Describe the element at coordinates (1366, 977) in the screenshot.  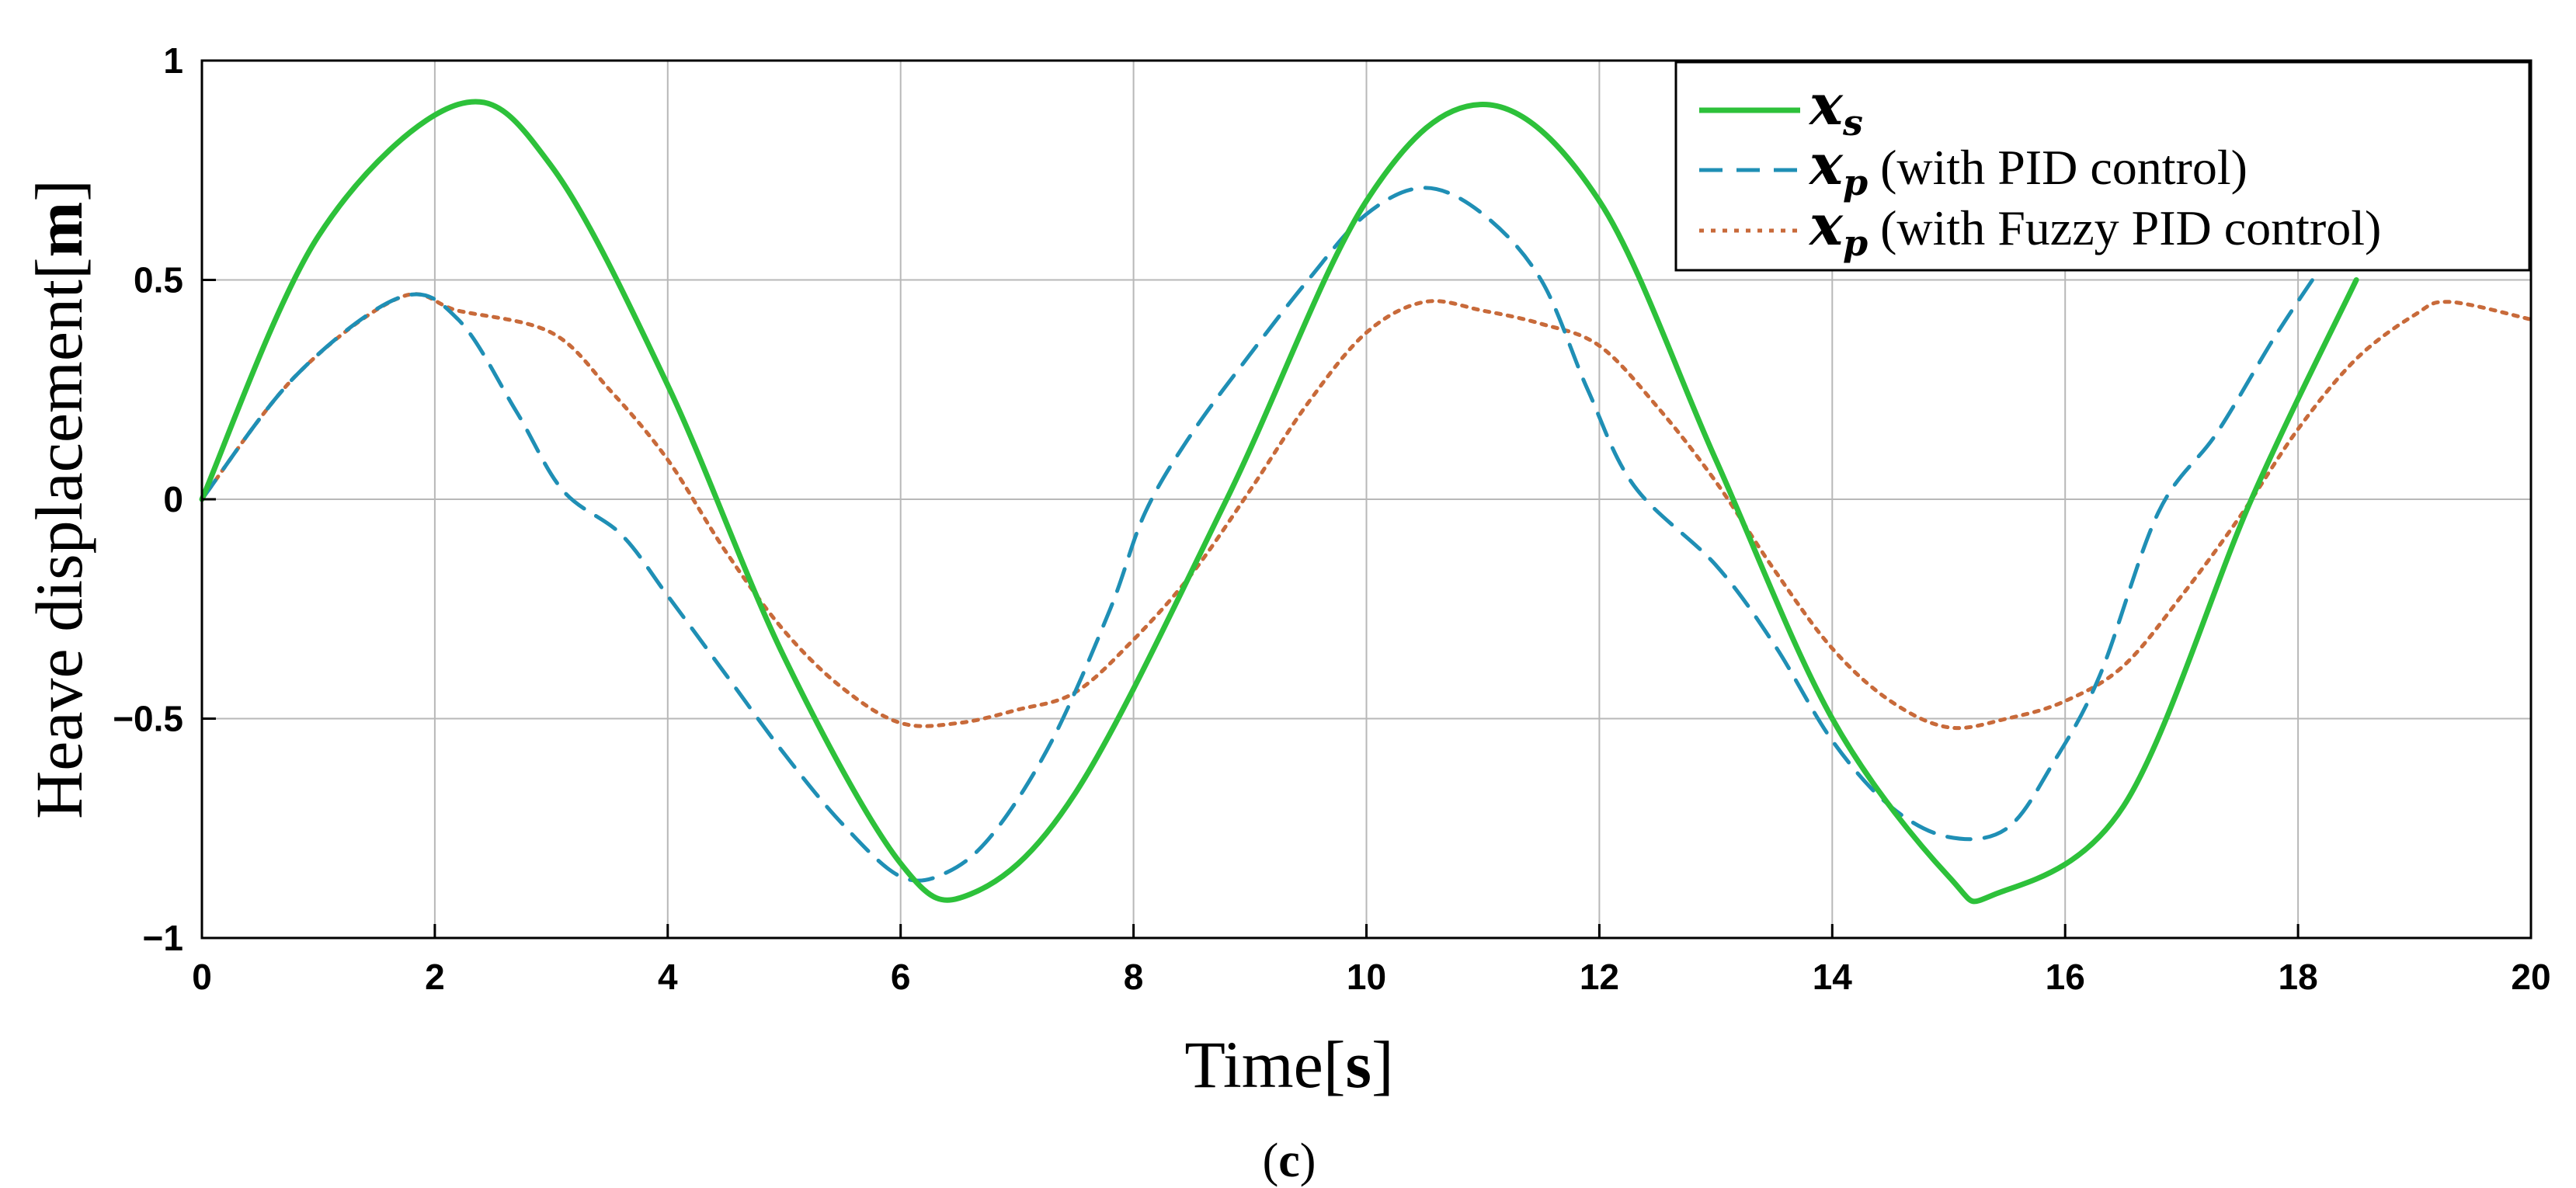
I see `x-tick-label: 10` at that location.